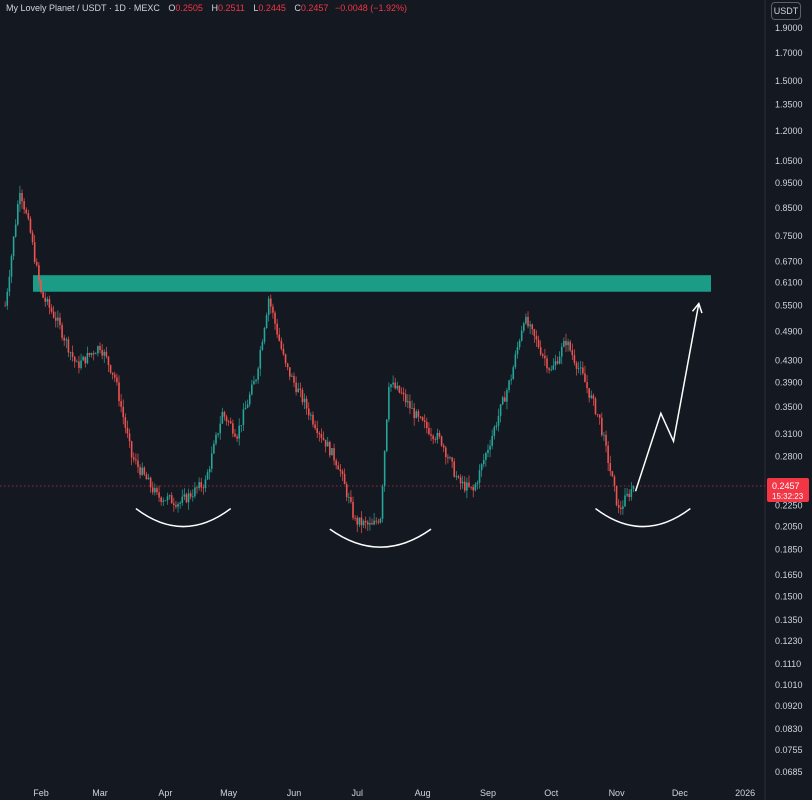  Describe the element at coordinates (789, 620) in the screenshot. I see `y-tick-label: 0.1350` at that location.